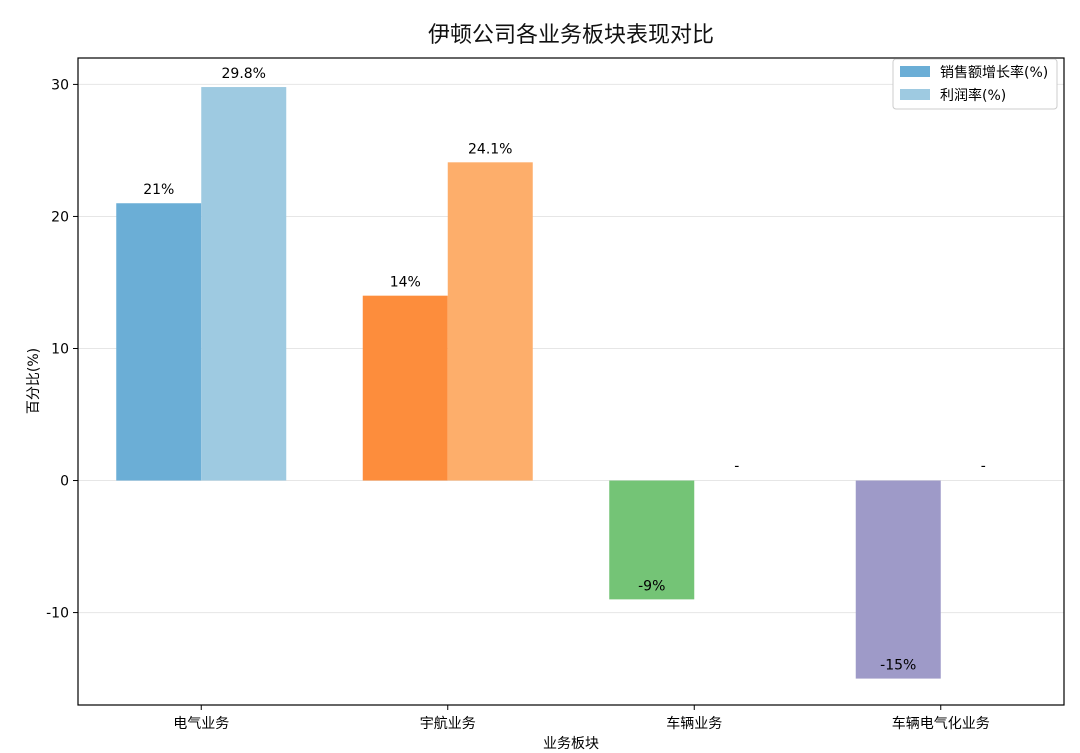  What do you see at coordinates (490, 149) in the screenshot?
I see `bar-value-label: 24.1%` at bounding box center [490, 149].